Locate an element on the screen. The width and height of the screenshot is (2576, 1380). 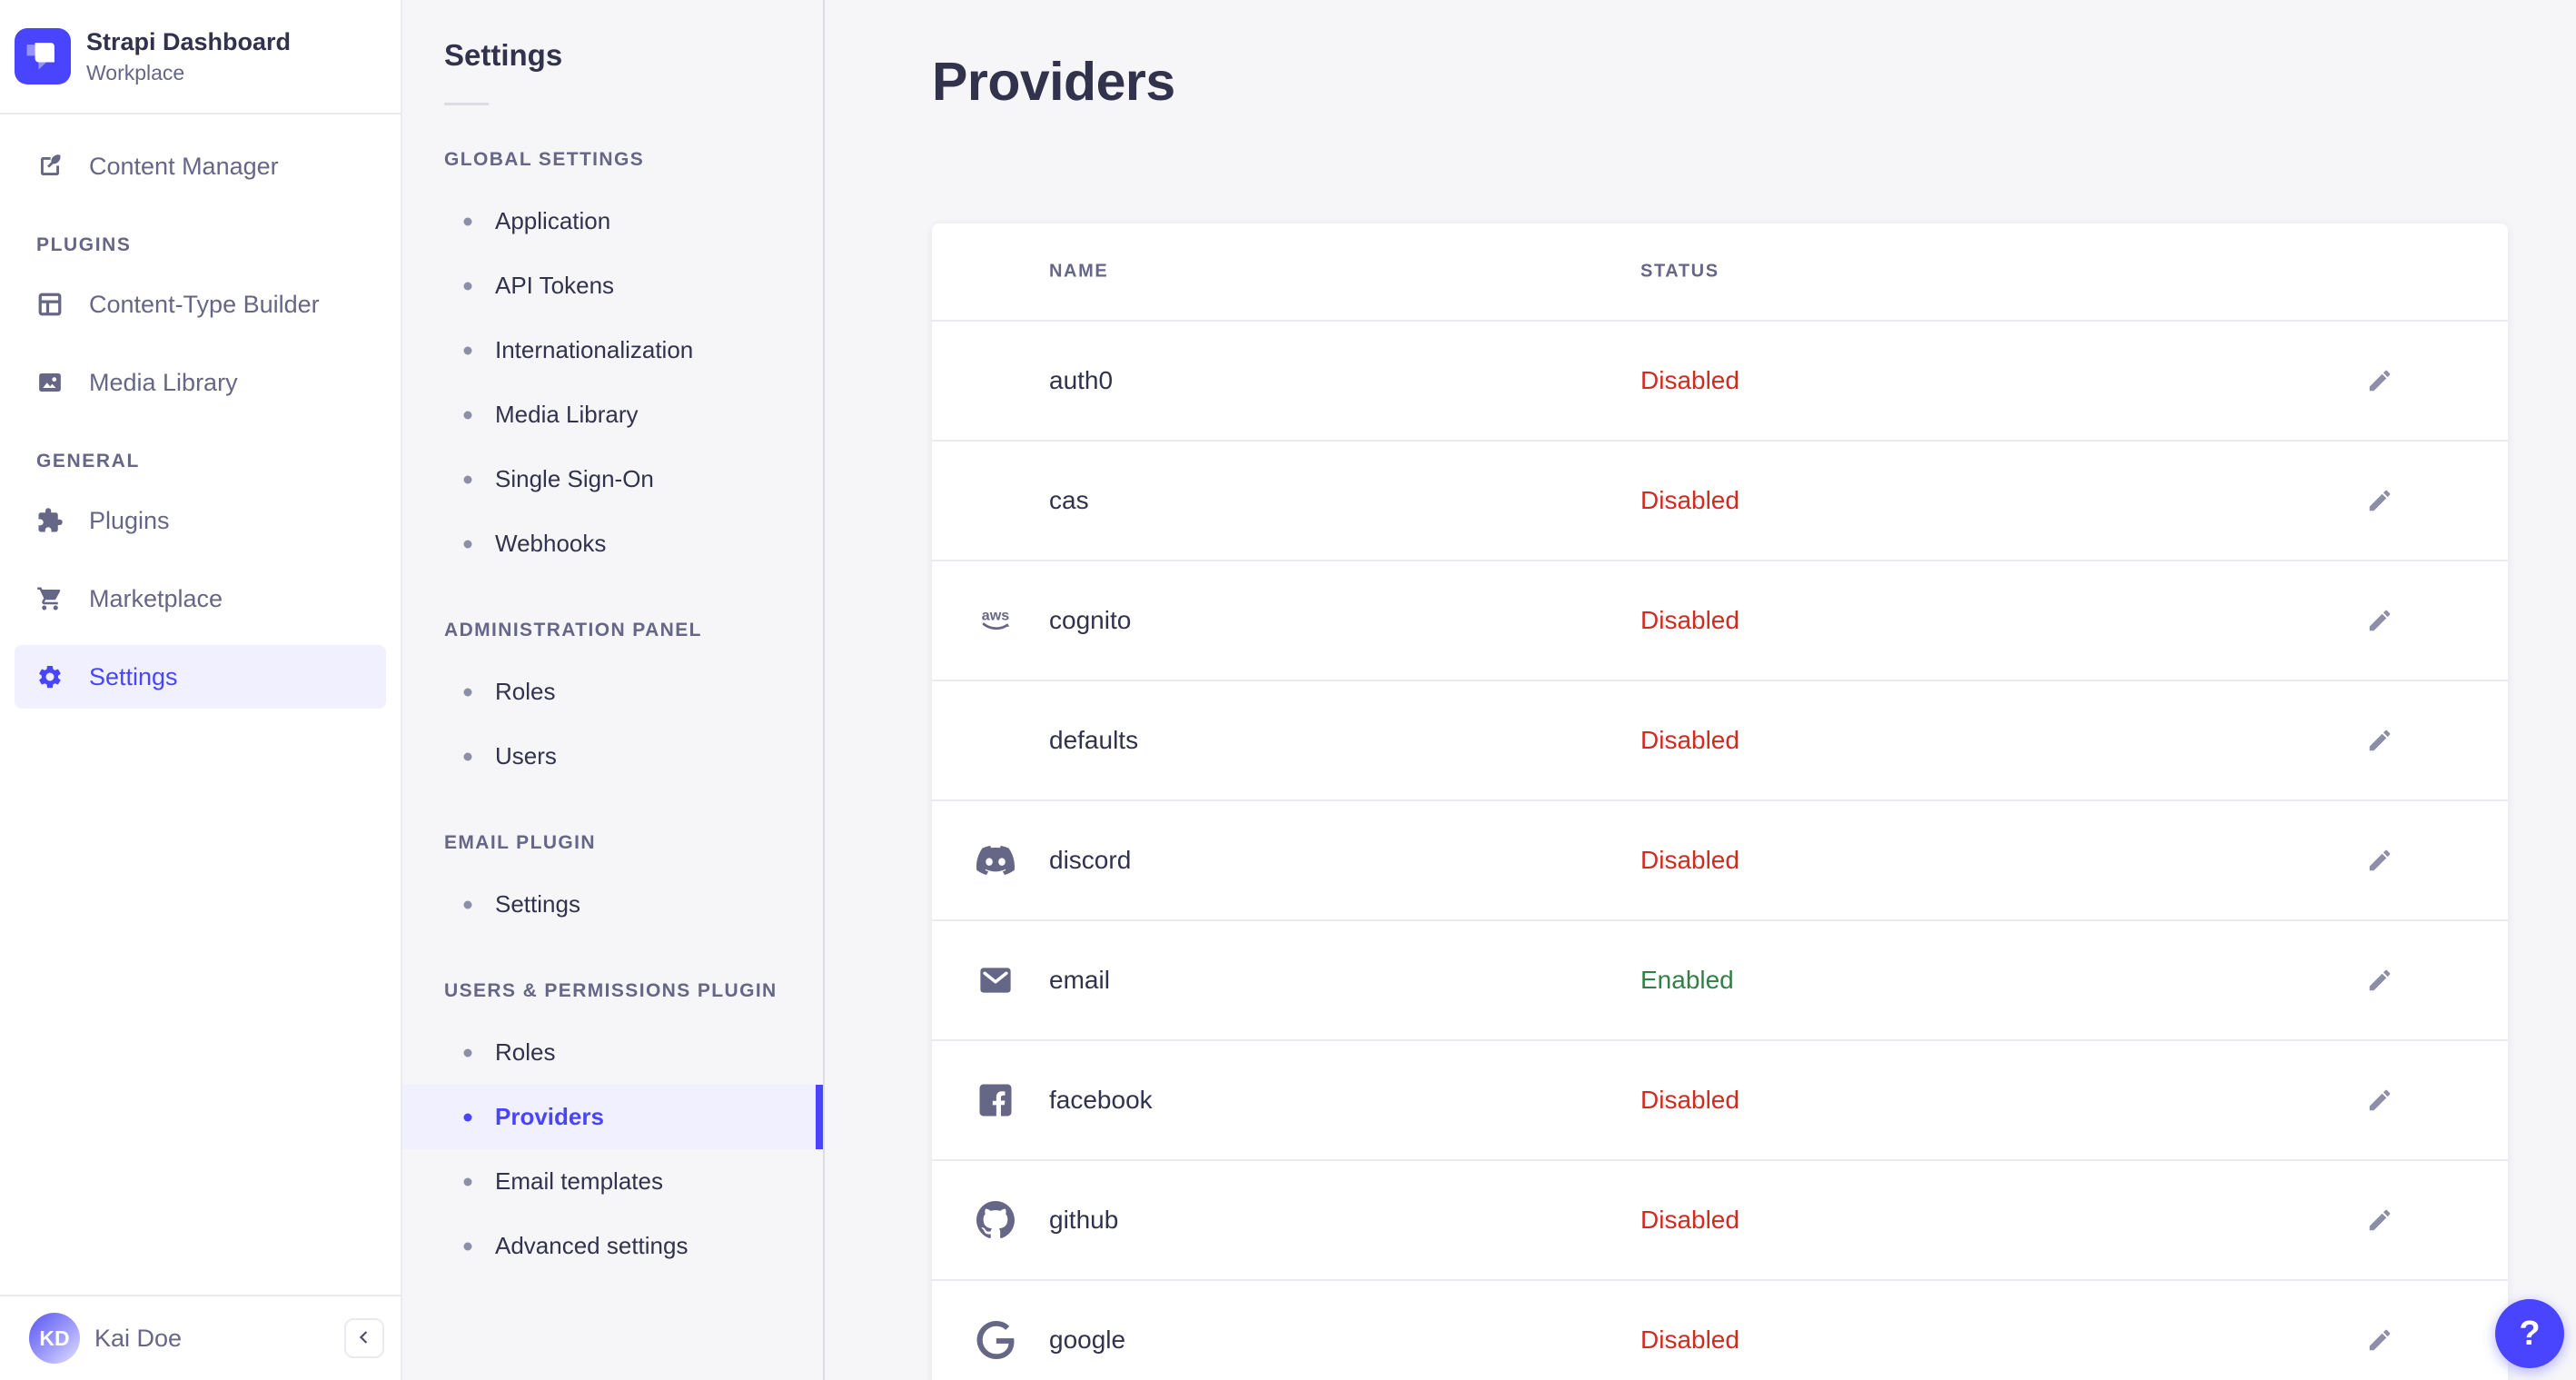
sidebar-section-label: PLUGINS is located at coordinates (84, 244).